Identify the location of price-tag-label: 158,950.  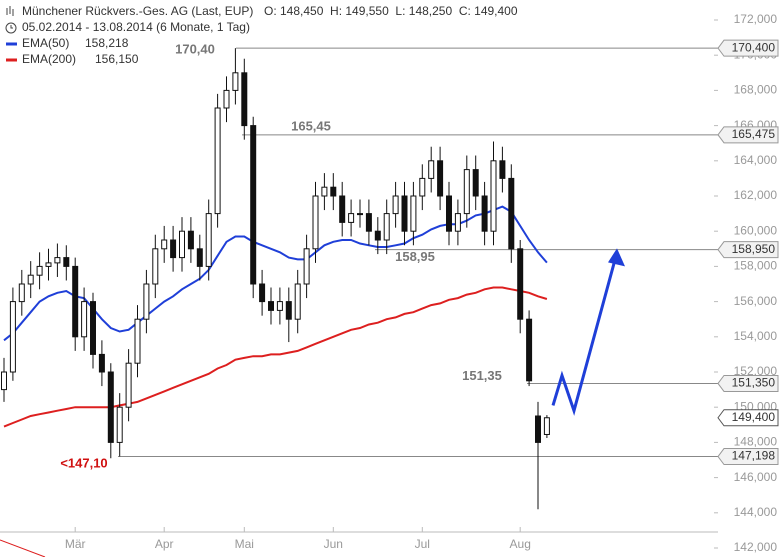
(754, 249).